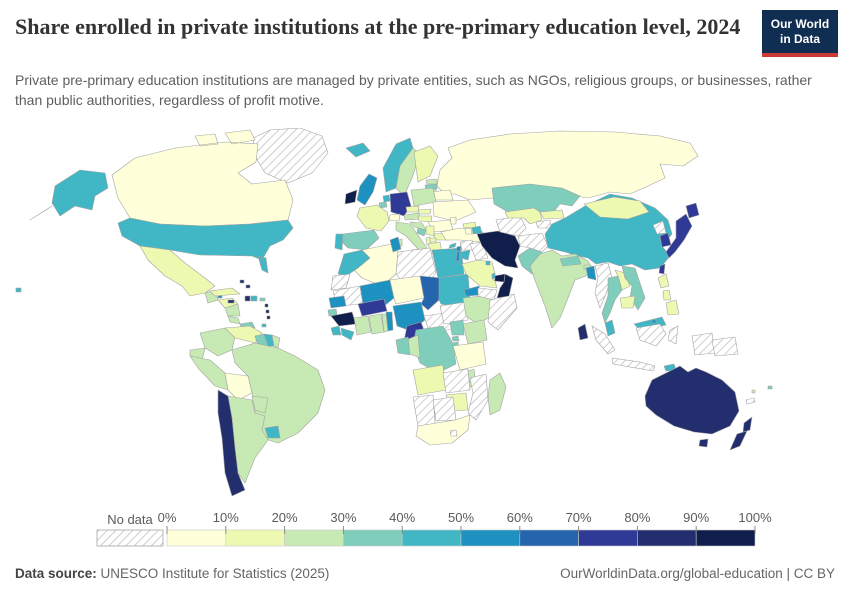  I want to click on country-taiwan, so click(662, 269).